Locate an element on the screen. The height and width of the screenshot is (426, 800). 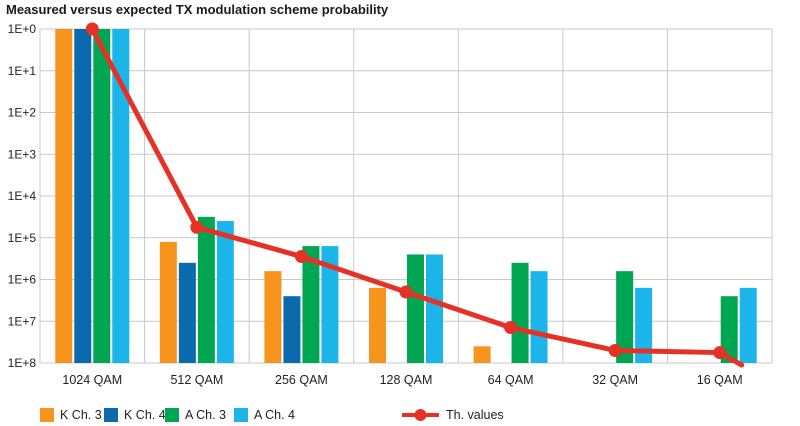
y-tick-label: 1E+2 is located at coordinates (22, 113).